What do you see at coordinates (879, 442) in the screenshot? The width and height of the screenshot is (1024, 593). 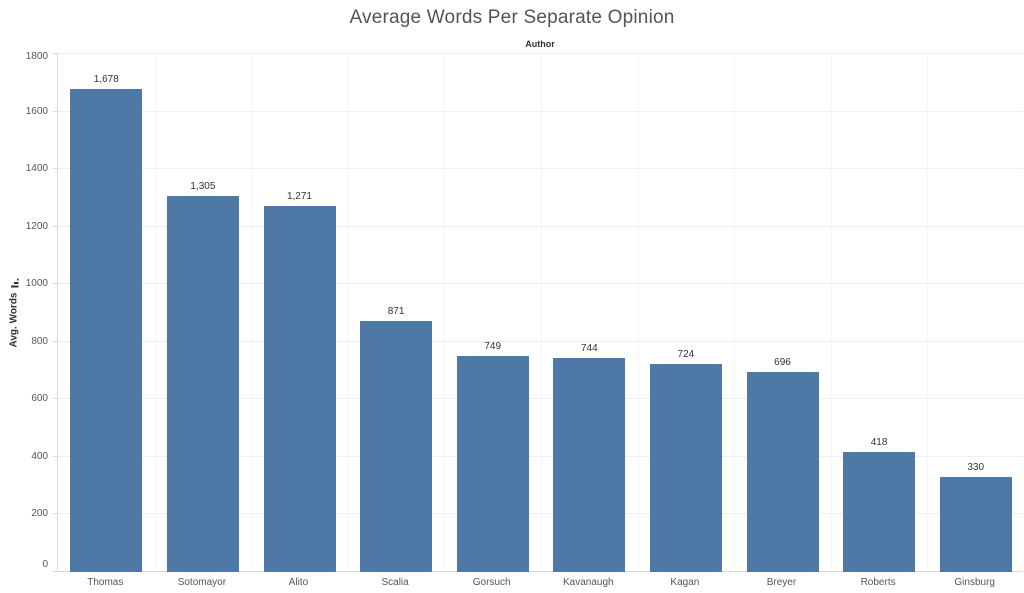 I see `bar-value-label: 418` at bounding box center [879, 442].